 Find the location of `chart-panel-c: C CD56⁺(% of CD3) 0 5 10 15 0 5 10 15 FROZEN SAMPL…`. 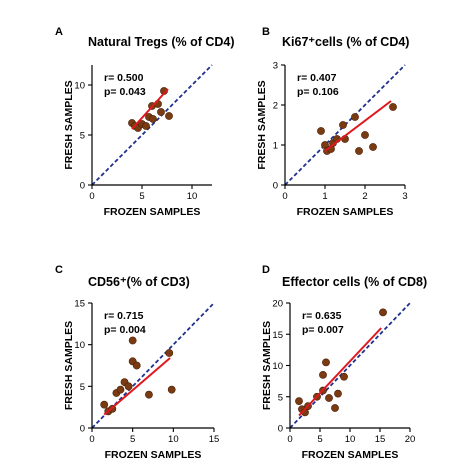

chart-panel-c: C CD56⁺(% of CD3) 0 5 10 15 0 5 10 15 FROZEN SAMPL… is located at coordinates (137, 362).